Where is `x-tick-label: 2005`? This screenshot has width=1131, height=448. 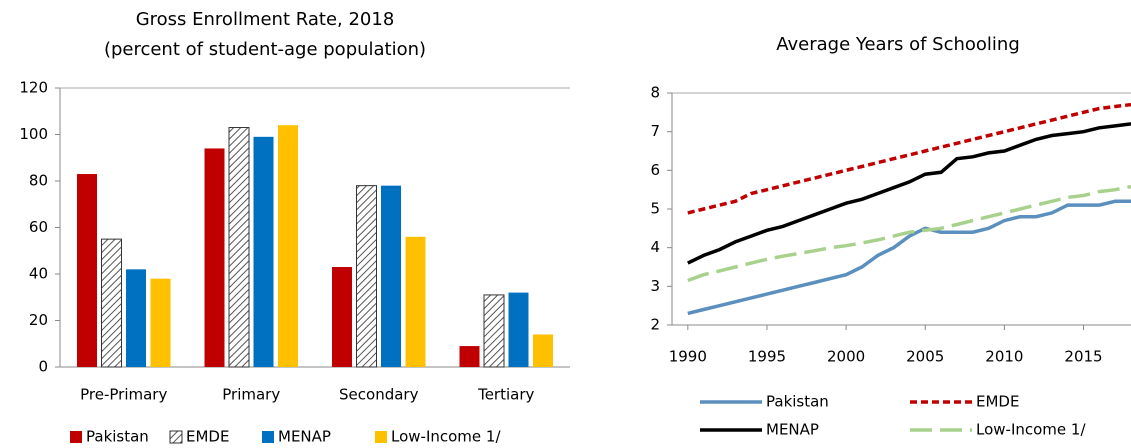 x-tick-label: 2005 is located at coordinates (925, 357).